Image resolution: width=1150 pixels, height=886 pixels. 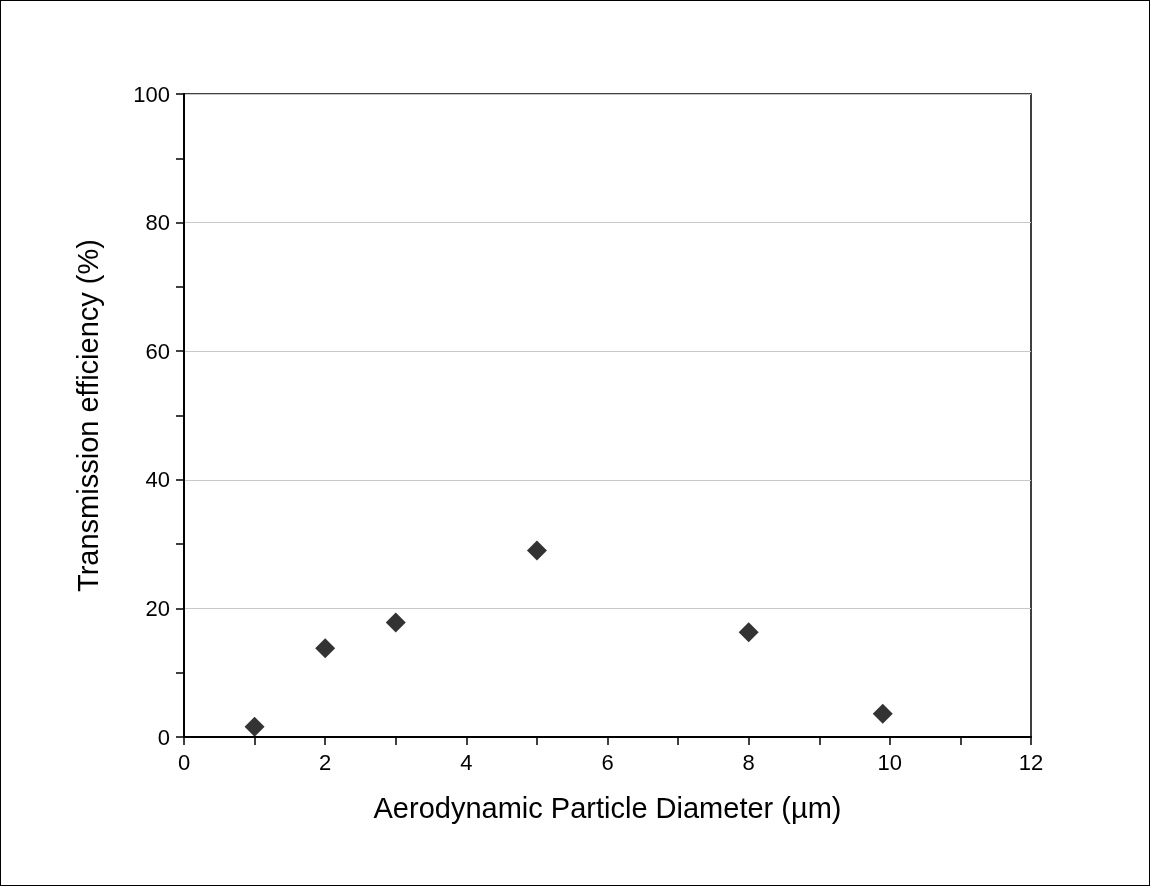 I want to click on y-axis-title: Transmission efficiency (%), so click(x=87, y=415).